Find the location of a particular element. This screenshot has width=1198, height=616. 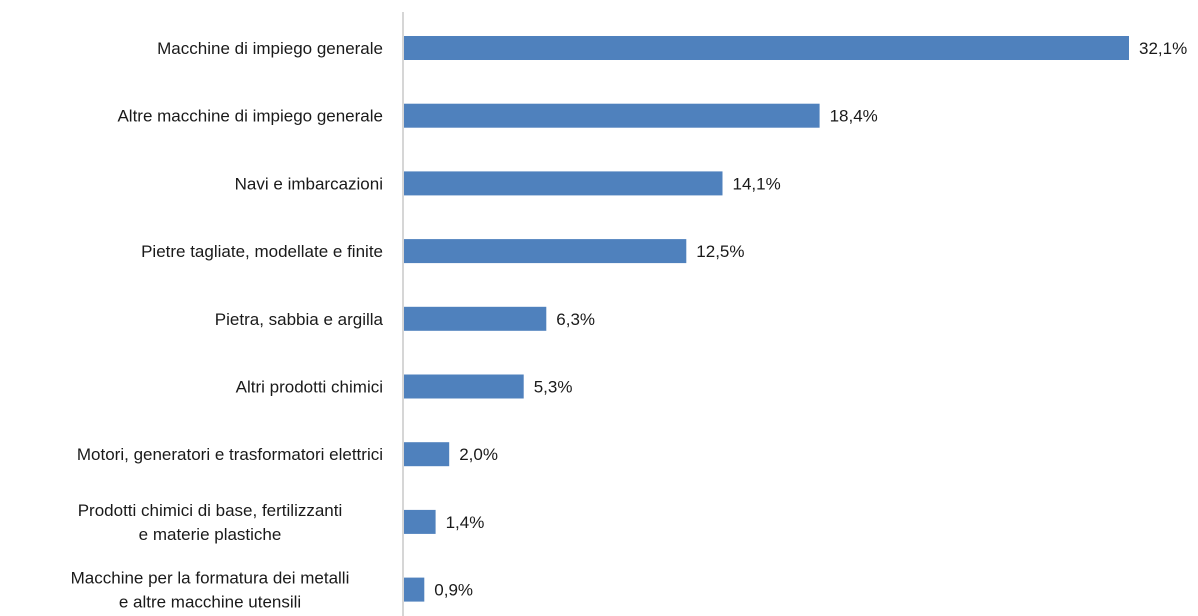

category-label-1: Altre macchine di impiego generale is located at coordinates (250, 116).